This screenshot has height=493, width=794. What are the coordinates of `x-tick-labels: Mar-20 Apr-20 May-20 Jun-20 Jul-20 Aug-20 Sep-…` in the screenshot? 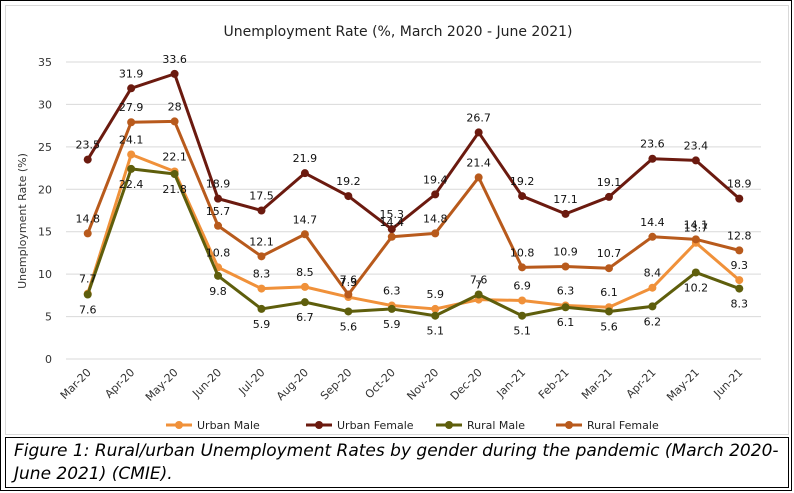 It's located at (402, 385).